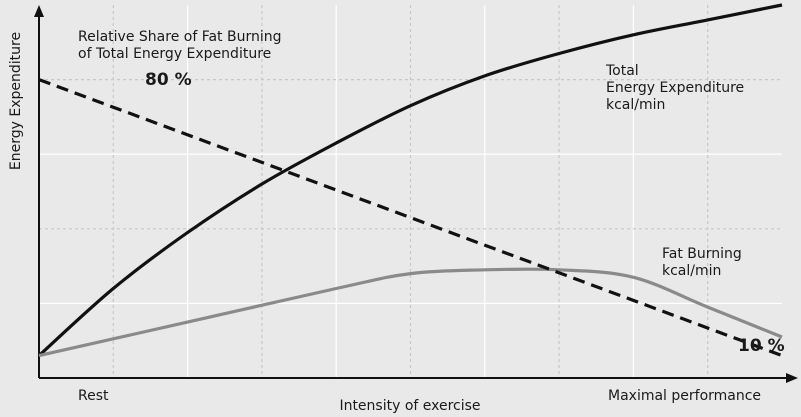  Describe the element at coordinates (180, 37) in the screenshot. I see `fat-share-label-line1: Relative Share of Fat Burning` at that location.